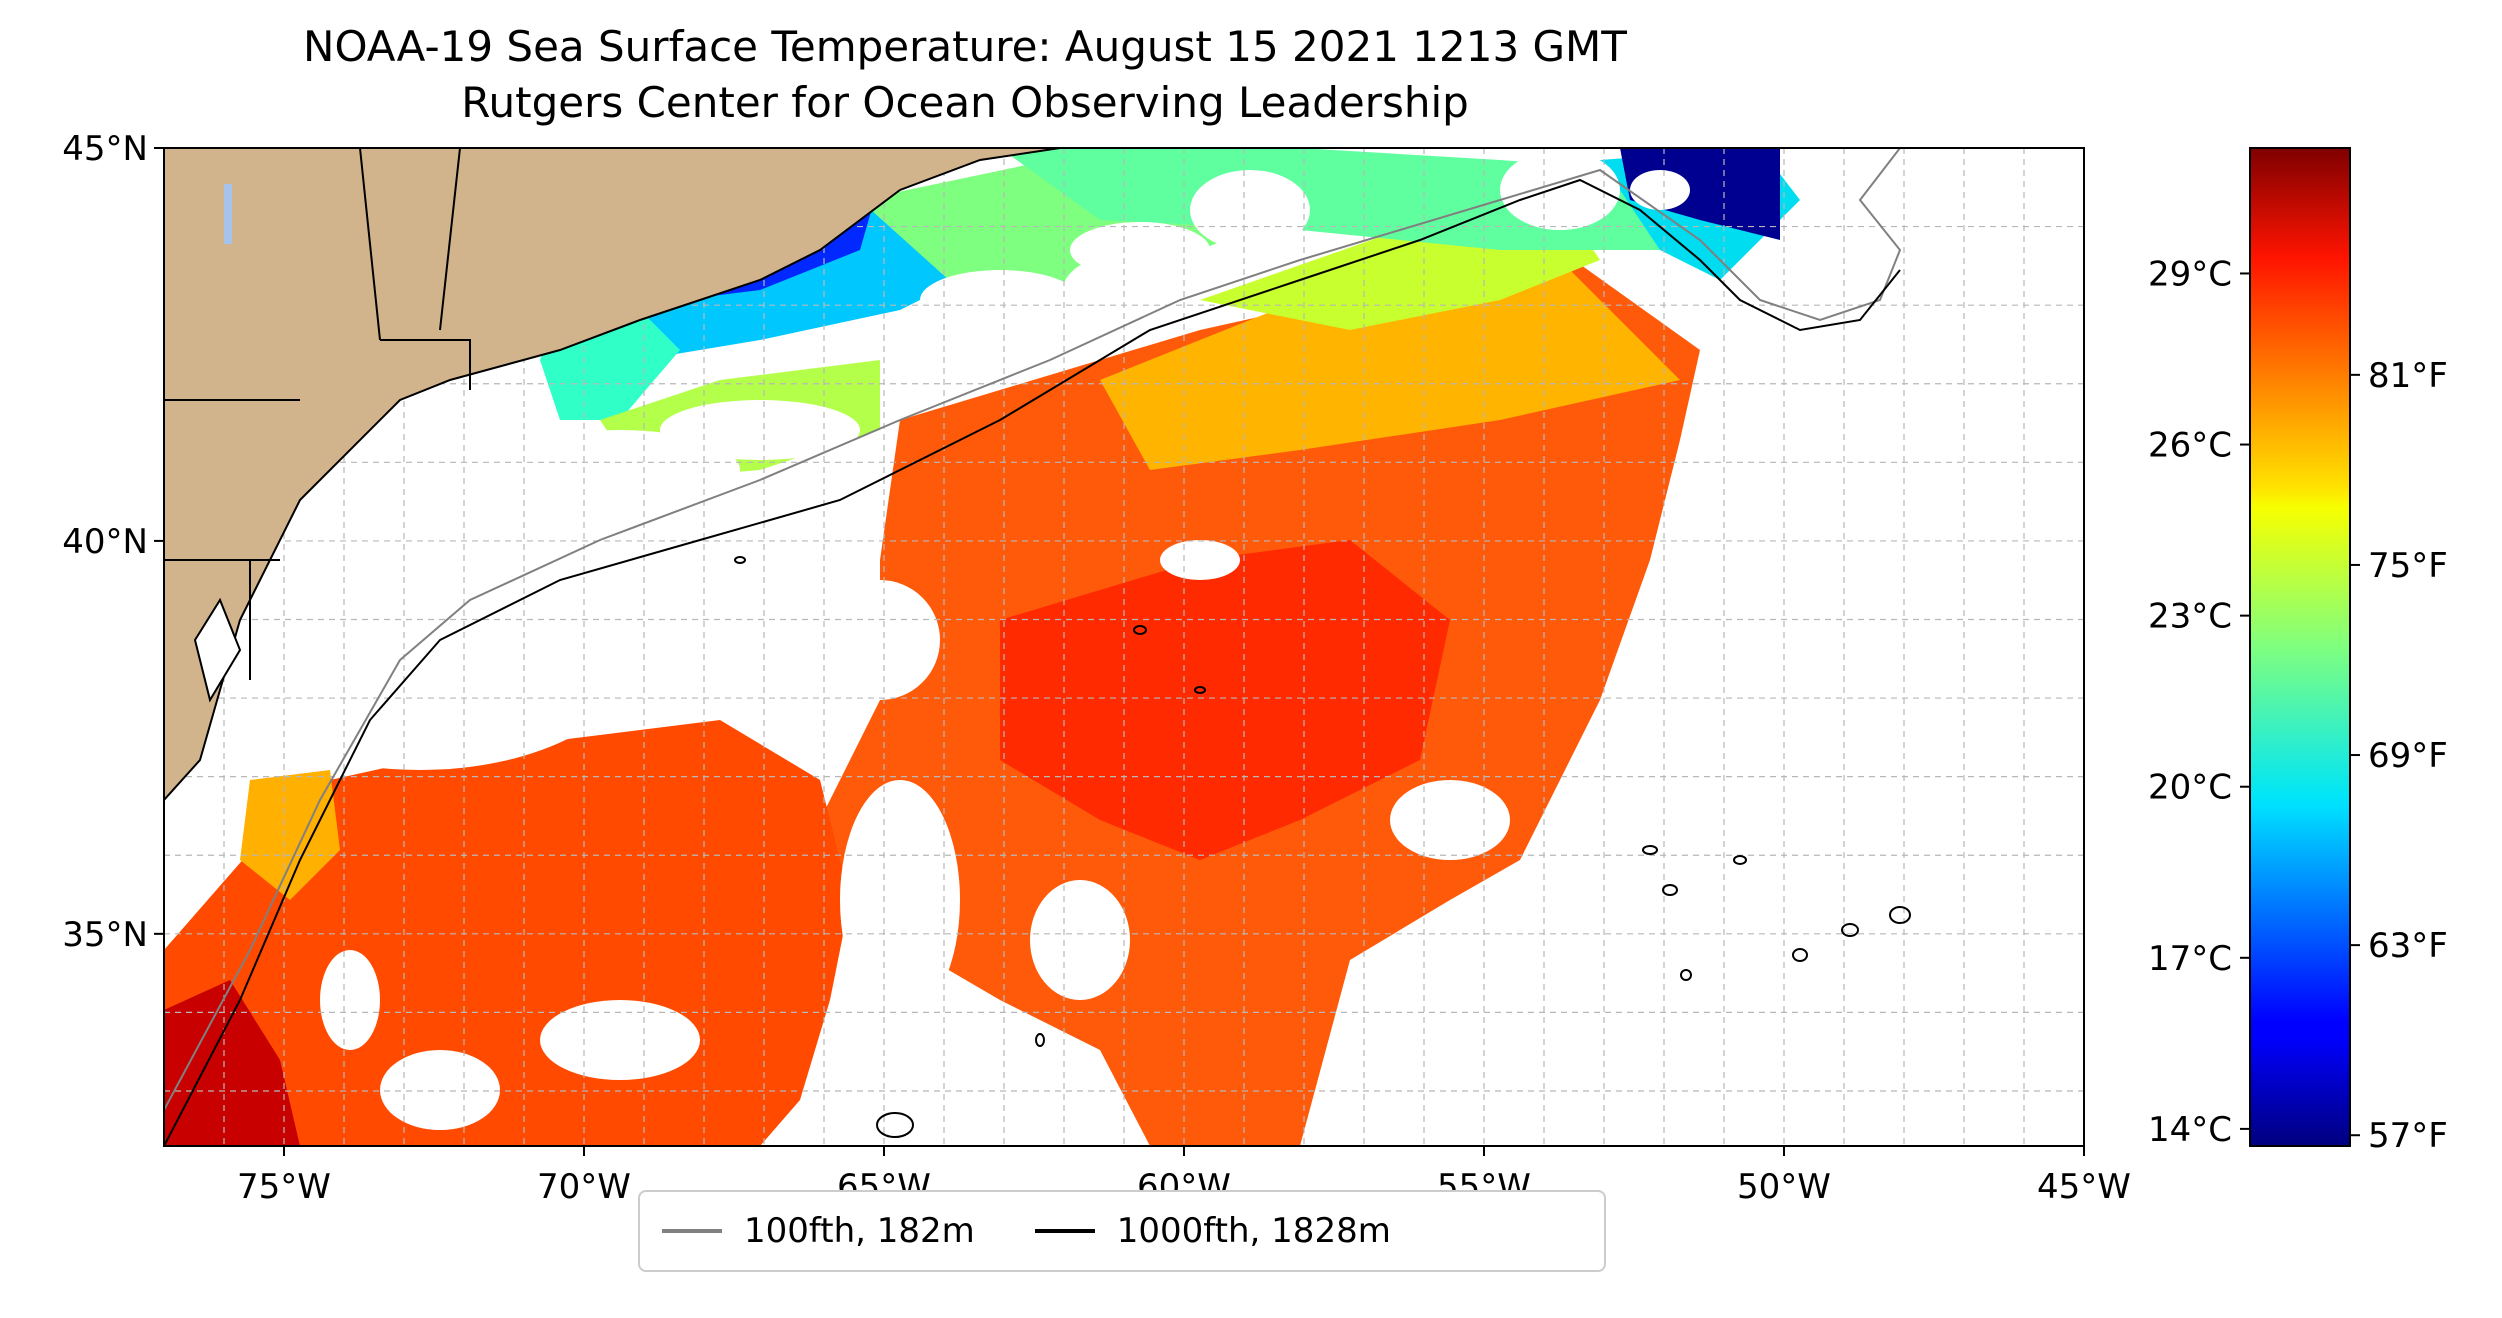  I want to click on sst-carolina-yellow, so click(290, 835).